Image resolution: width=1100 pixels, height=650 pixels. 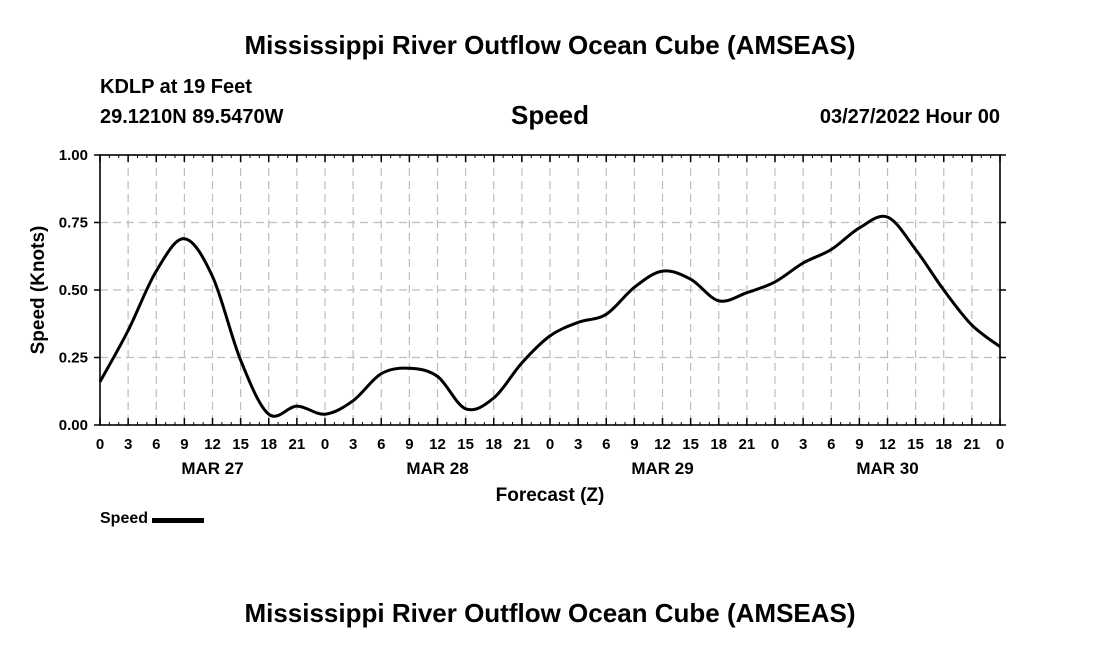 I want to click on legend-line-swatch, so click(x=178, y=520).